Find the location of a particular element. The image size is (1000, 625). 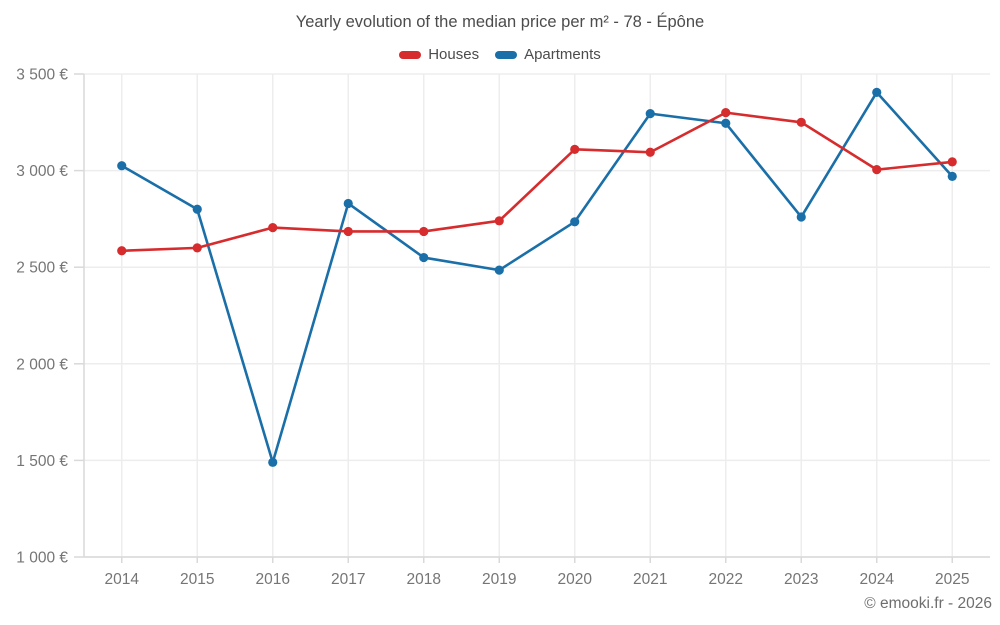

legend-item-apartments: Apartments is located at coordinates (548, 54).